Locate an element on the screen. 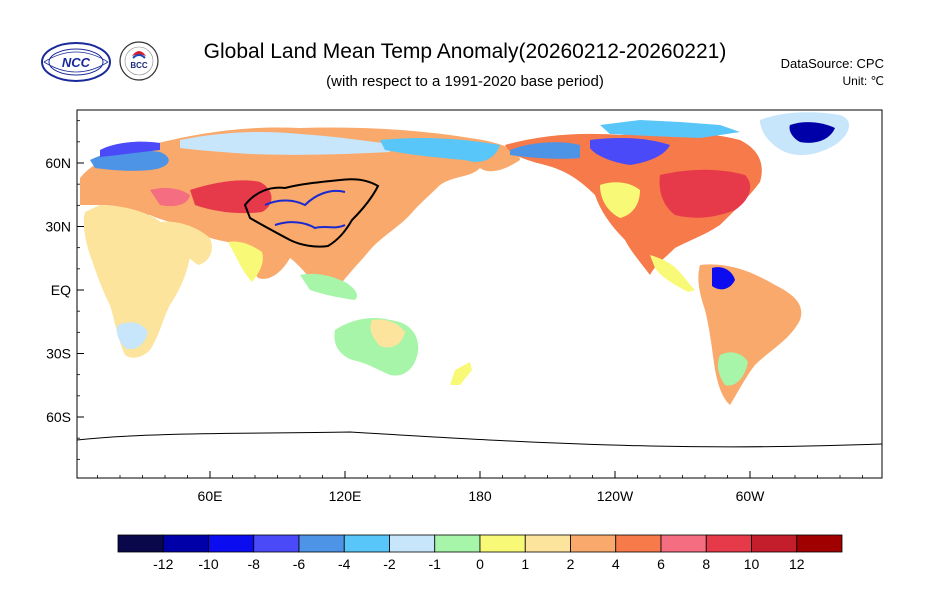  lat-label: 30N is located at coordinates (58, 227).